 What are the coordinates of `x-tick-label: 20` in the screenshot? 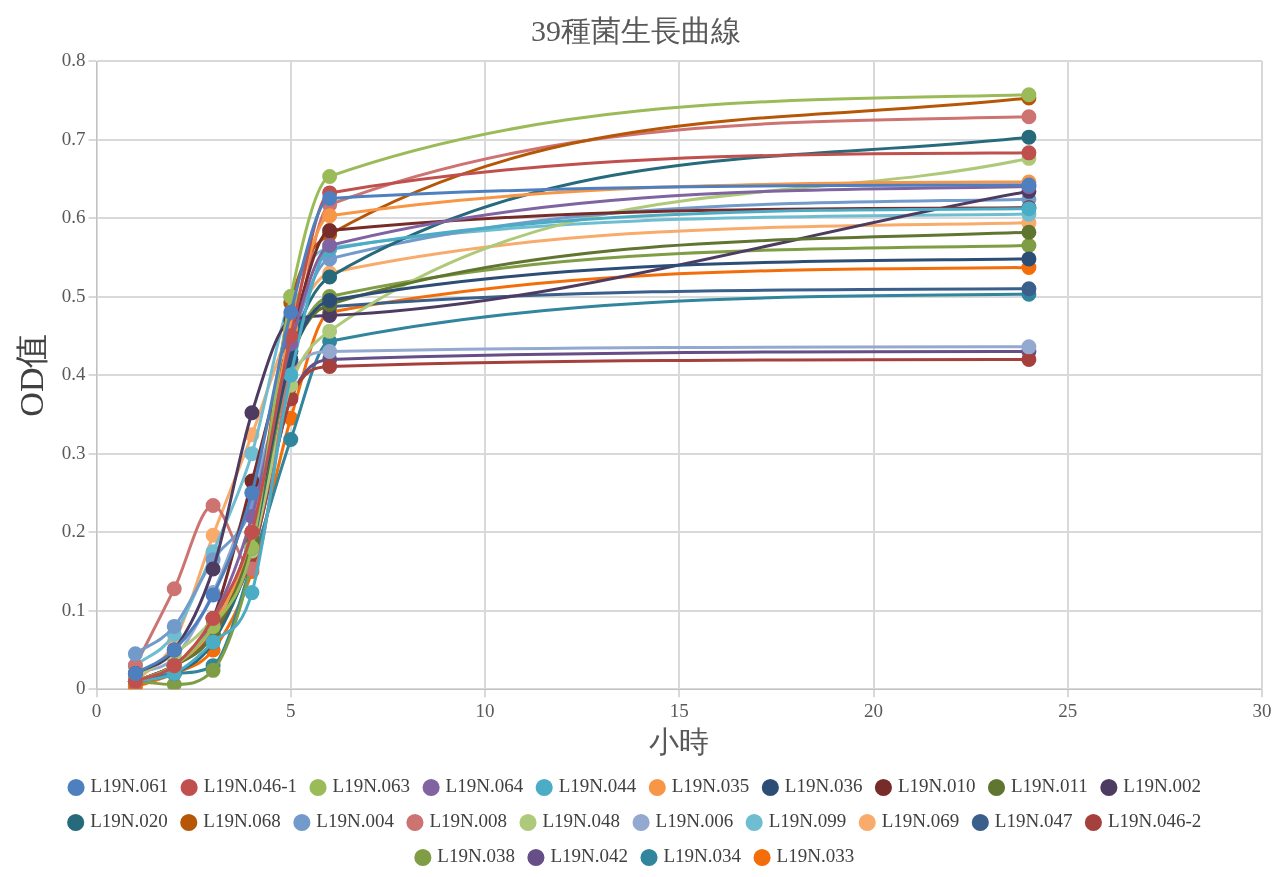 It's located at (874, 710).